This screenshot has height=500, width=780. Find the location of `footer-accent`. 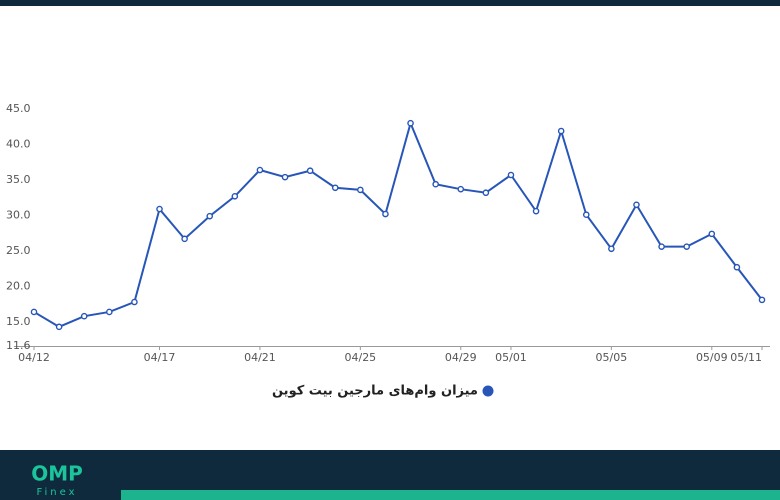

footer-accent is located at coordinates (450, 495).